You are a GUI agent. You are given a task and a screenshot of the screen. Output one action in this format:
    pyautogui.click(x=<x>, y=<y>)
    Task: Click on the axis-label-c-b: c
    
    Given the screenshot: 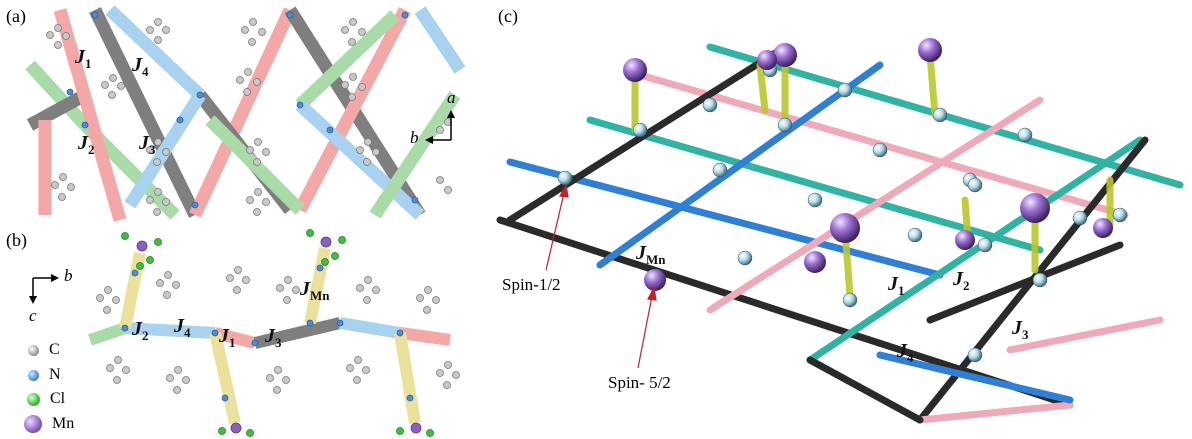 What is the action you would take?
    pyautogui.click(x=33, y=315)
    